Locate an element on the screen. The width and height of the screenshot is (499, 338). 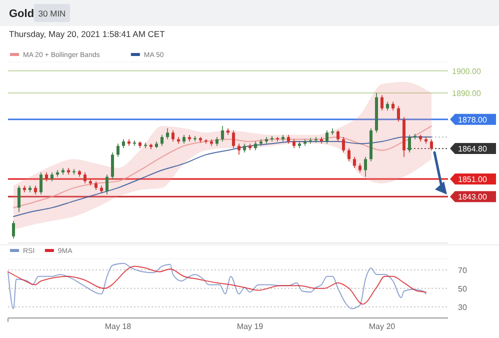
x-tick-label: May 20 is located at coordinates (382, 326).